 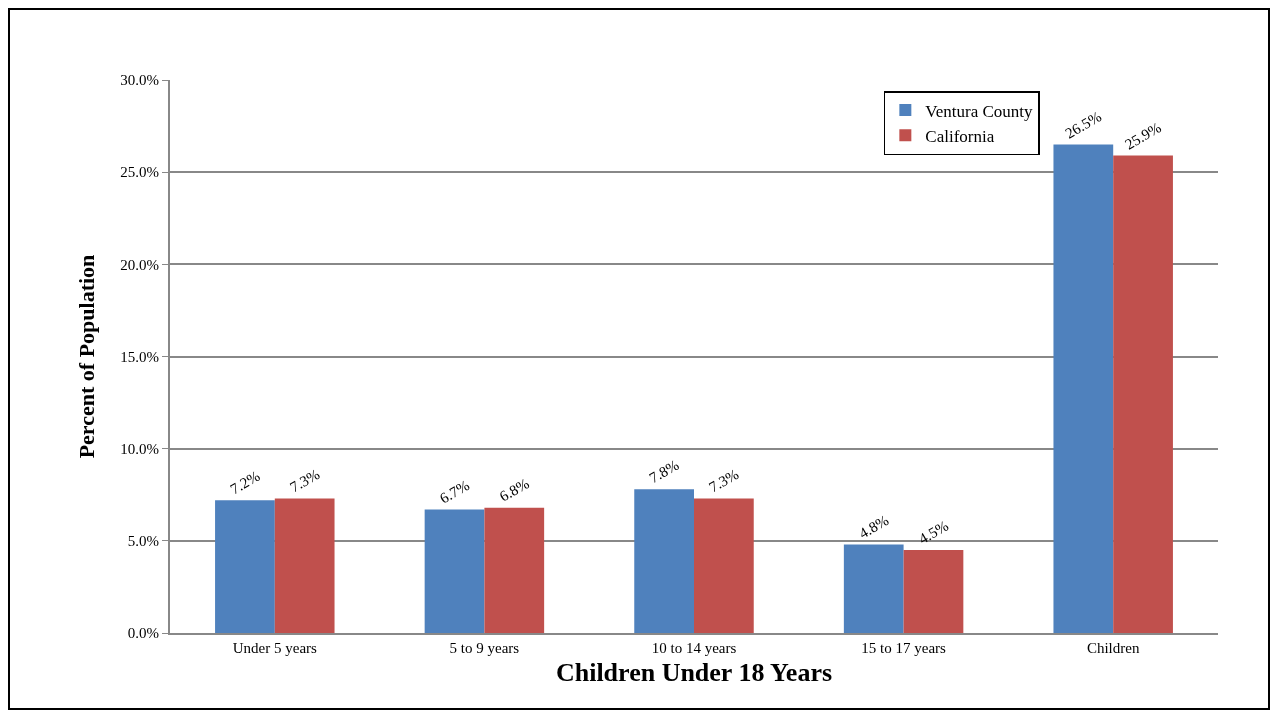 What do you see at coordinates (139, 448) in the screenshot?
I see `y-tick-label: 10.0%` at bounding box center [139, 448].